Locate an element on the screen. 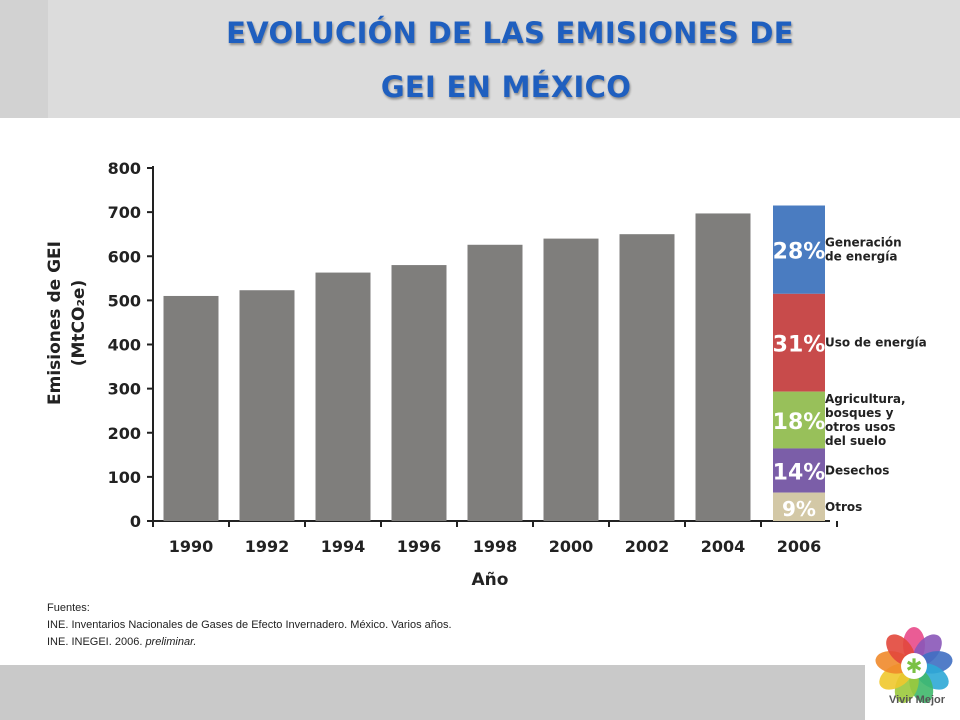 The height and width of the screenshot is (720, 960). logo-star-icon: ✱ is located at coordinates (914, 666).